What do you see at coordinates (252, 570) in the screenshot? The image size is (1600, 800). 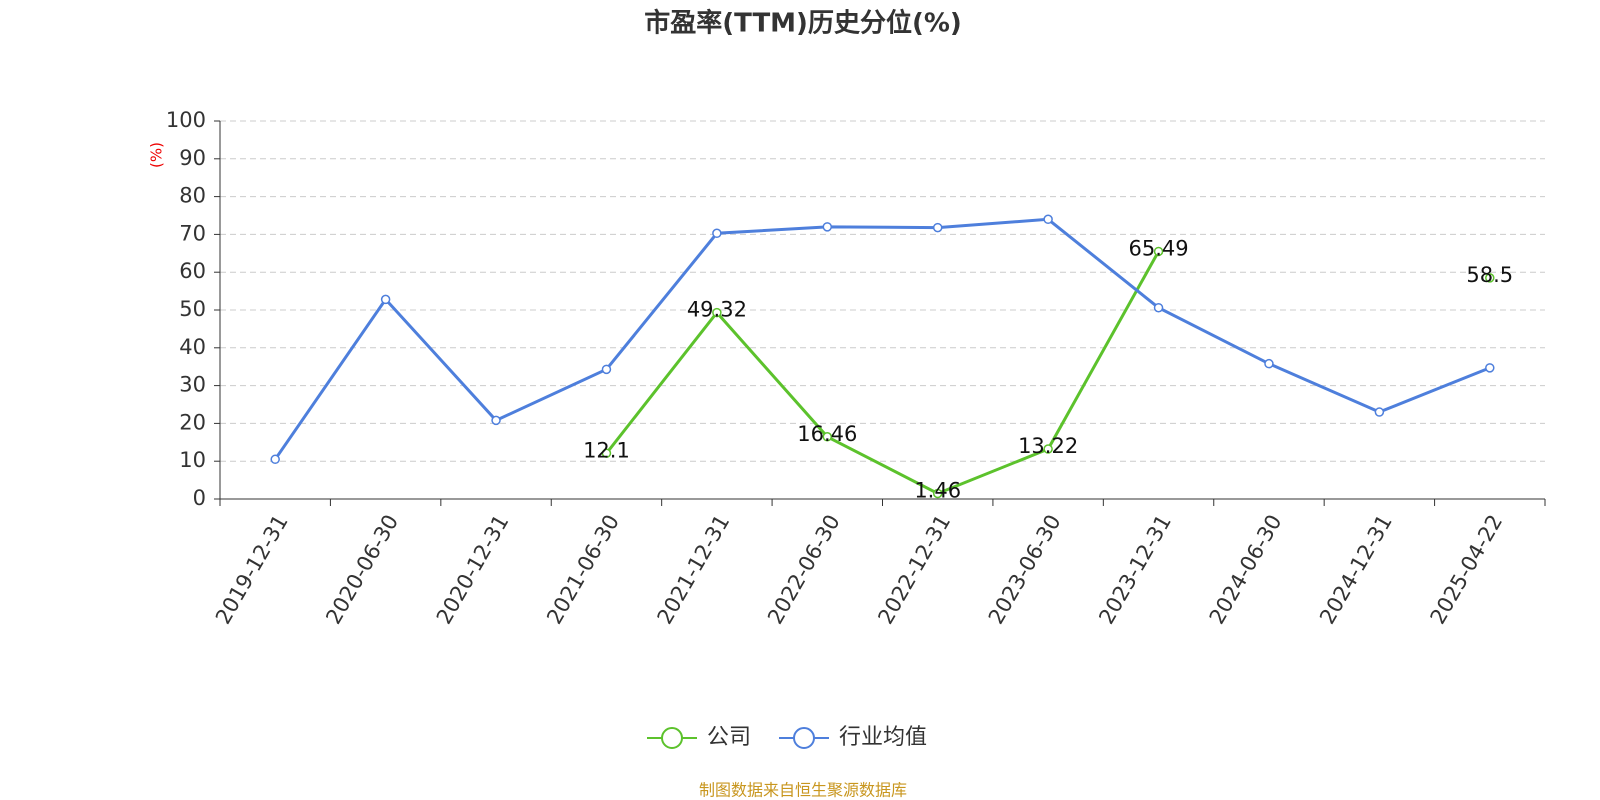 I see `x-tick-label: 2019-12-31` at bounding box center [252, 570].